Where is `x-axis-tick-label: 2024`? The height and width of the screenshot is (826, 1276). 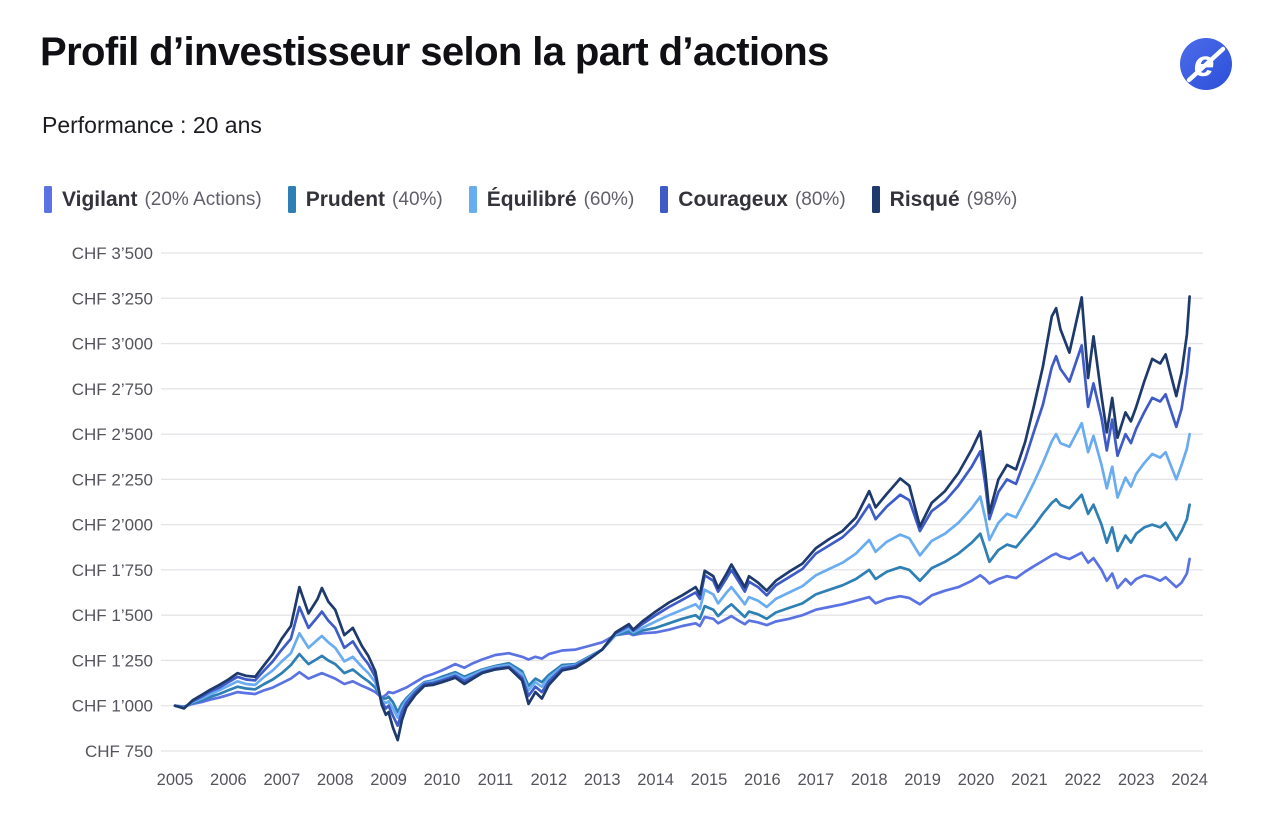
x-axis-tick-label: 2024 is located at coordinates (1189, 780).